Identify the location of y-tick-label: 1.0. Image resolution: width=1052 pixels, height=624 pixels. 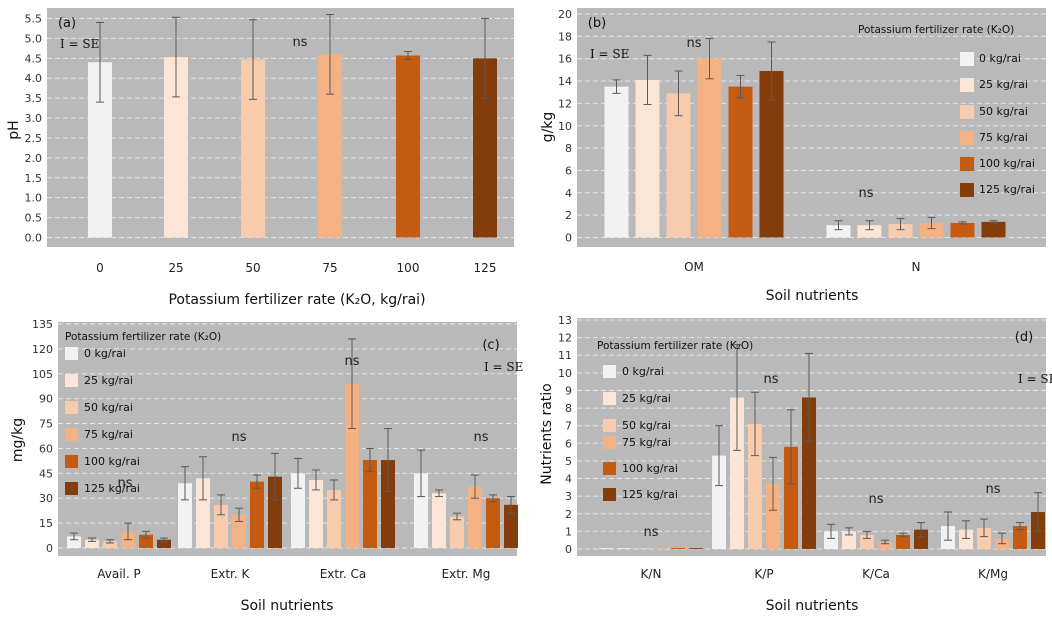
(34, 198).